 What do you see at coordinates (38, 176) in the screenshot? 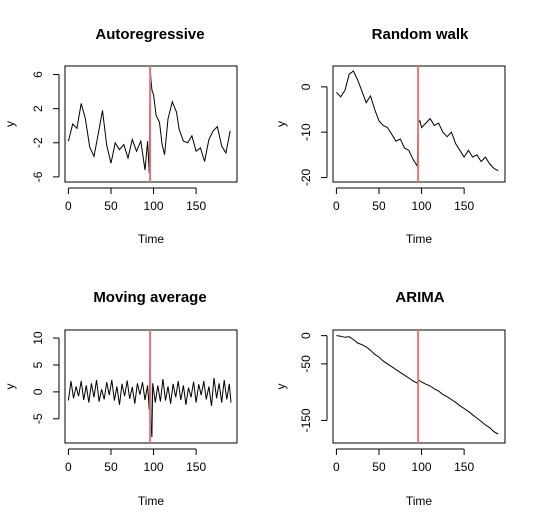
I see `panel-1-y-tick-label: -6` at bounding box center [38, 176].